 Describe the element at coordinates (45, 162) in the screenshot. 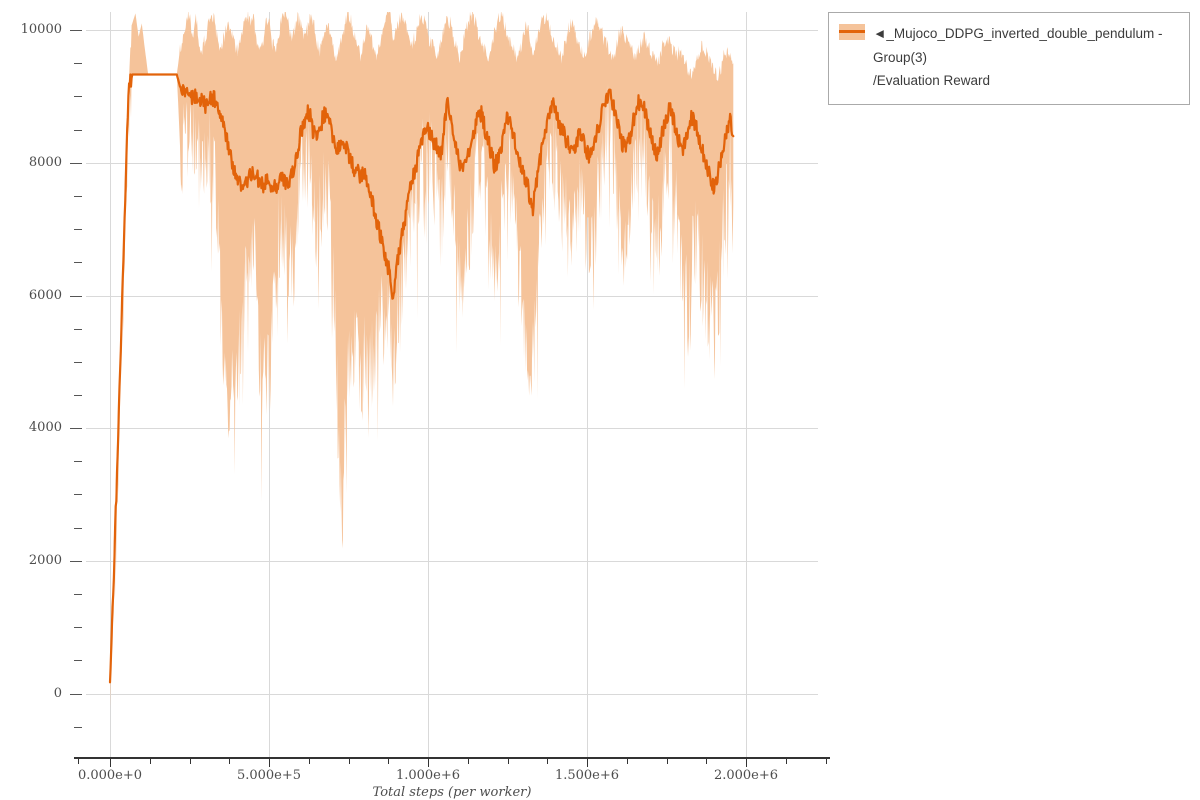

I see `y-tick-label: 8000` at that location.